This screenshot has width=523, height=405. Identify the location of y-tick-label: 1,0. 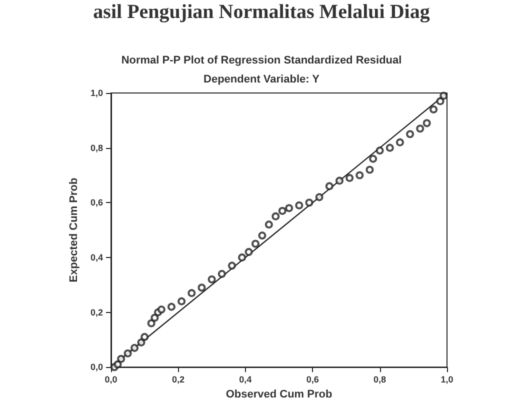
(96, 93).